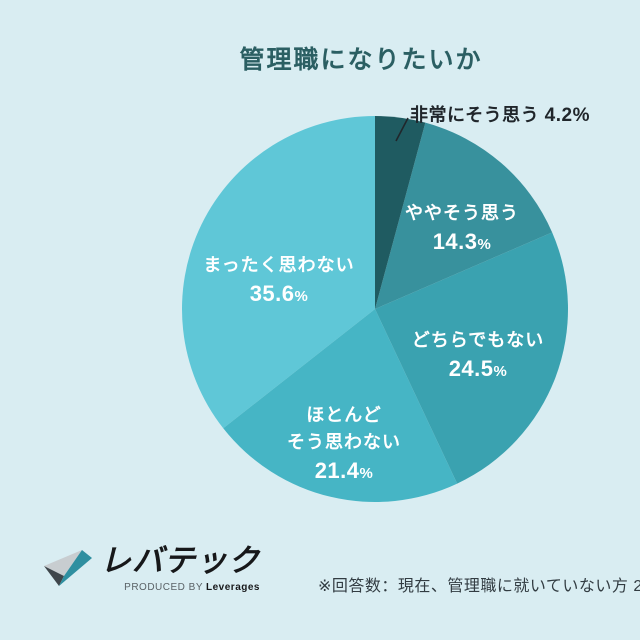  What do you see at coordinates (337, 470) in the screenshot?
I see `slice-value-text: 21.4` at bounding box center [337, 470].